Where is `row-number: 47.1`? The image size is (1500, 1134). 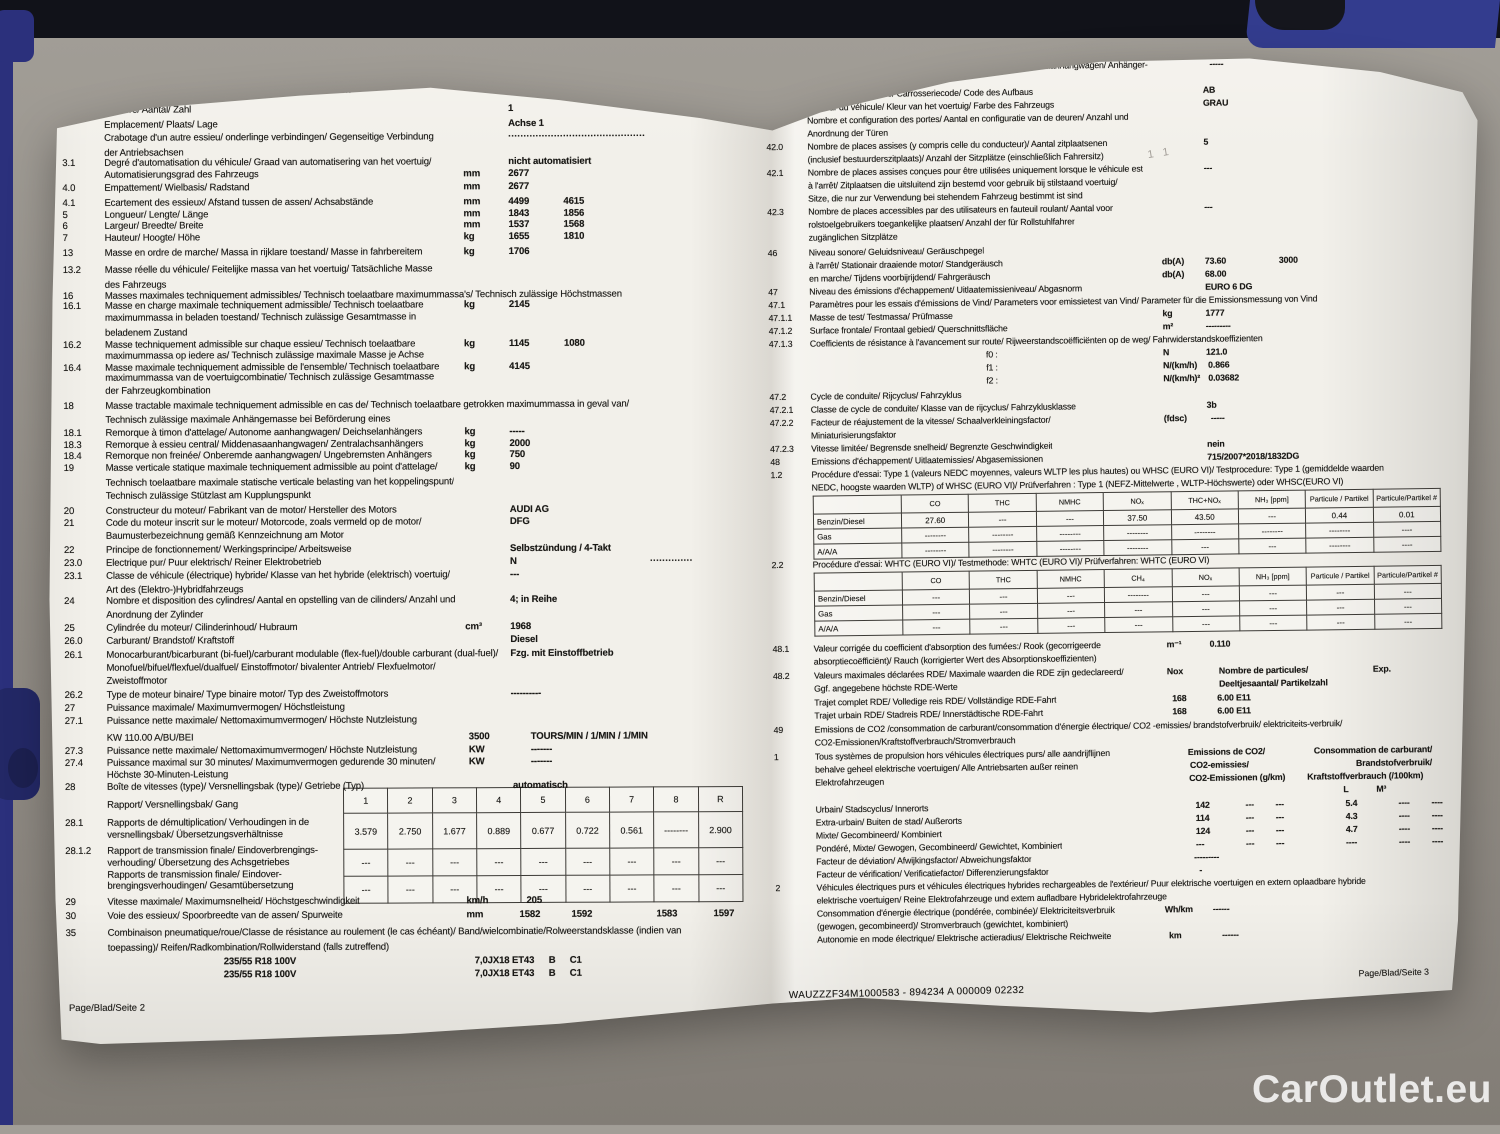 row-number: 47.1 is located at coordinates (776, 305).